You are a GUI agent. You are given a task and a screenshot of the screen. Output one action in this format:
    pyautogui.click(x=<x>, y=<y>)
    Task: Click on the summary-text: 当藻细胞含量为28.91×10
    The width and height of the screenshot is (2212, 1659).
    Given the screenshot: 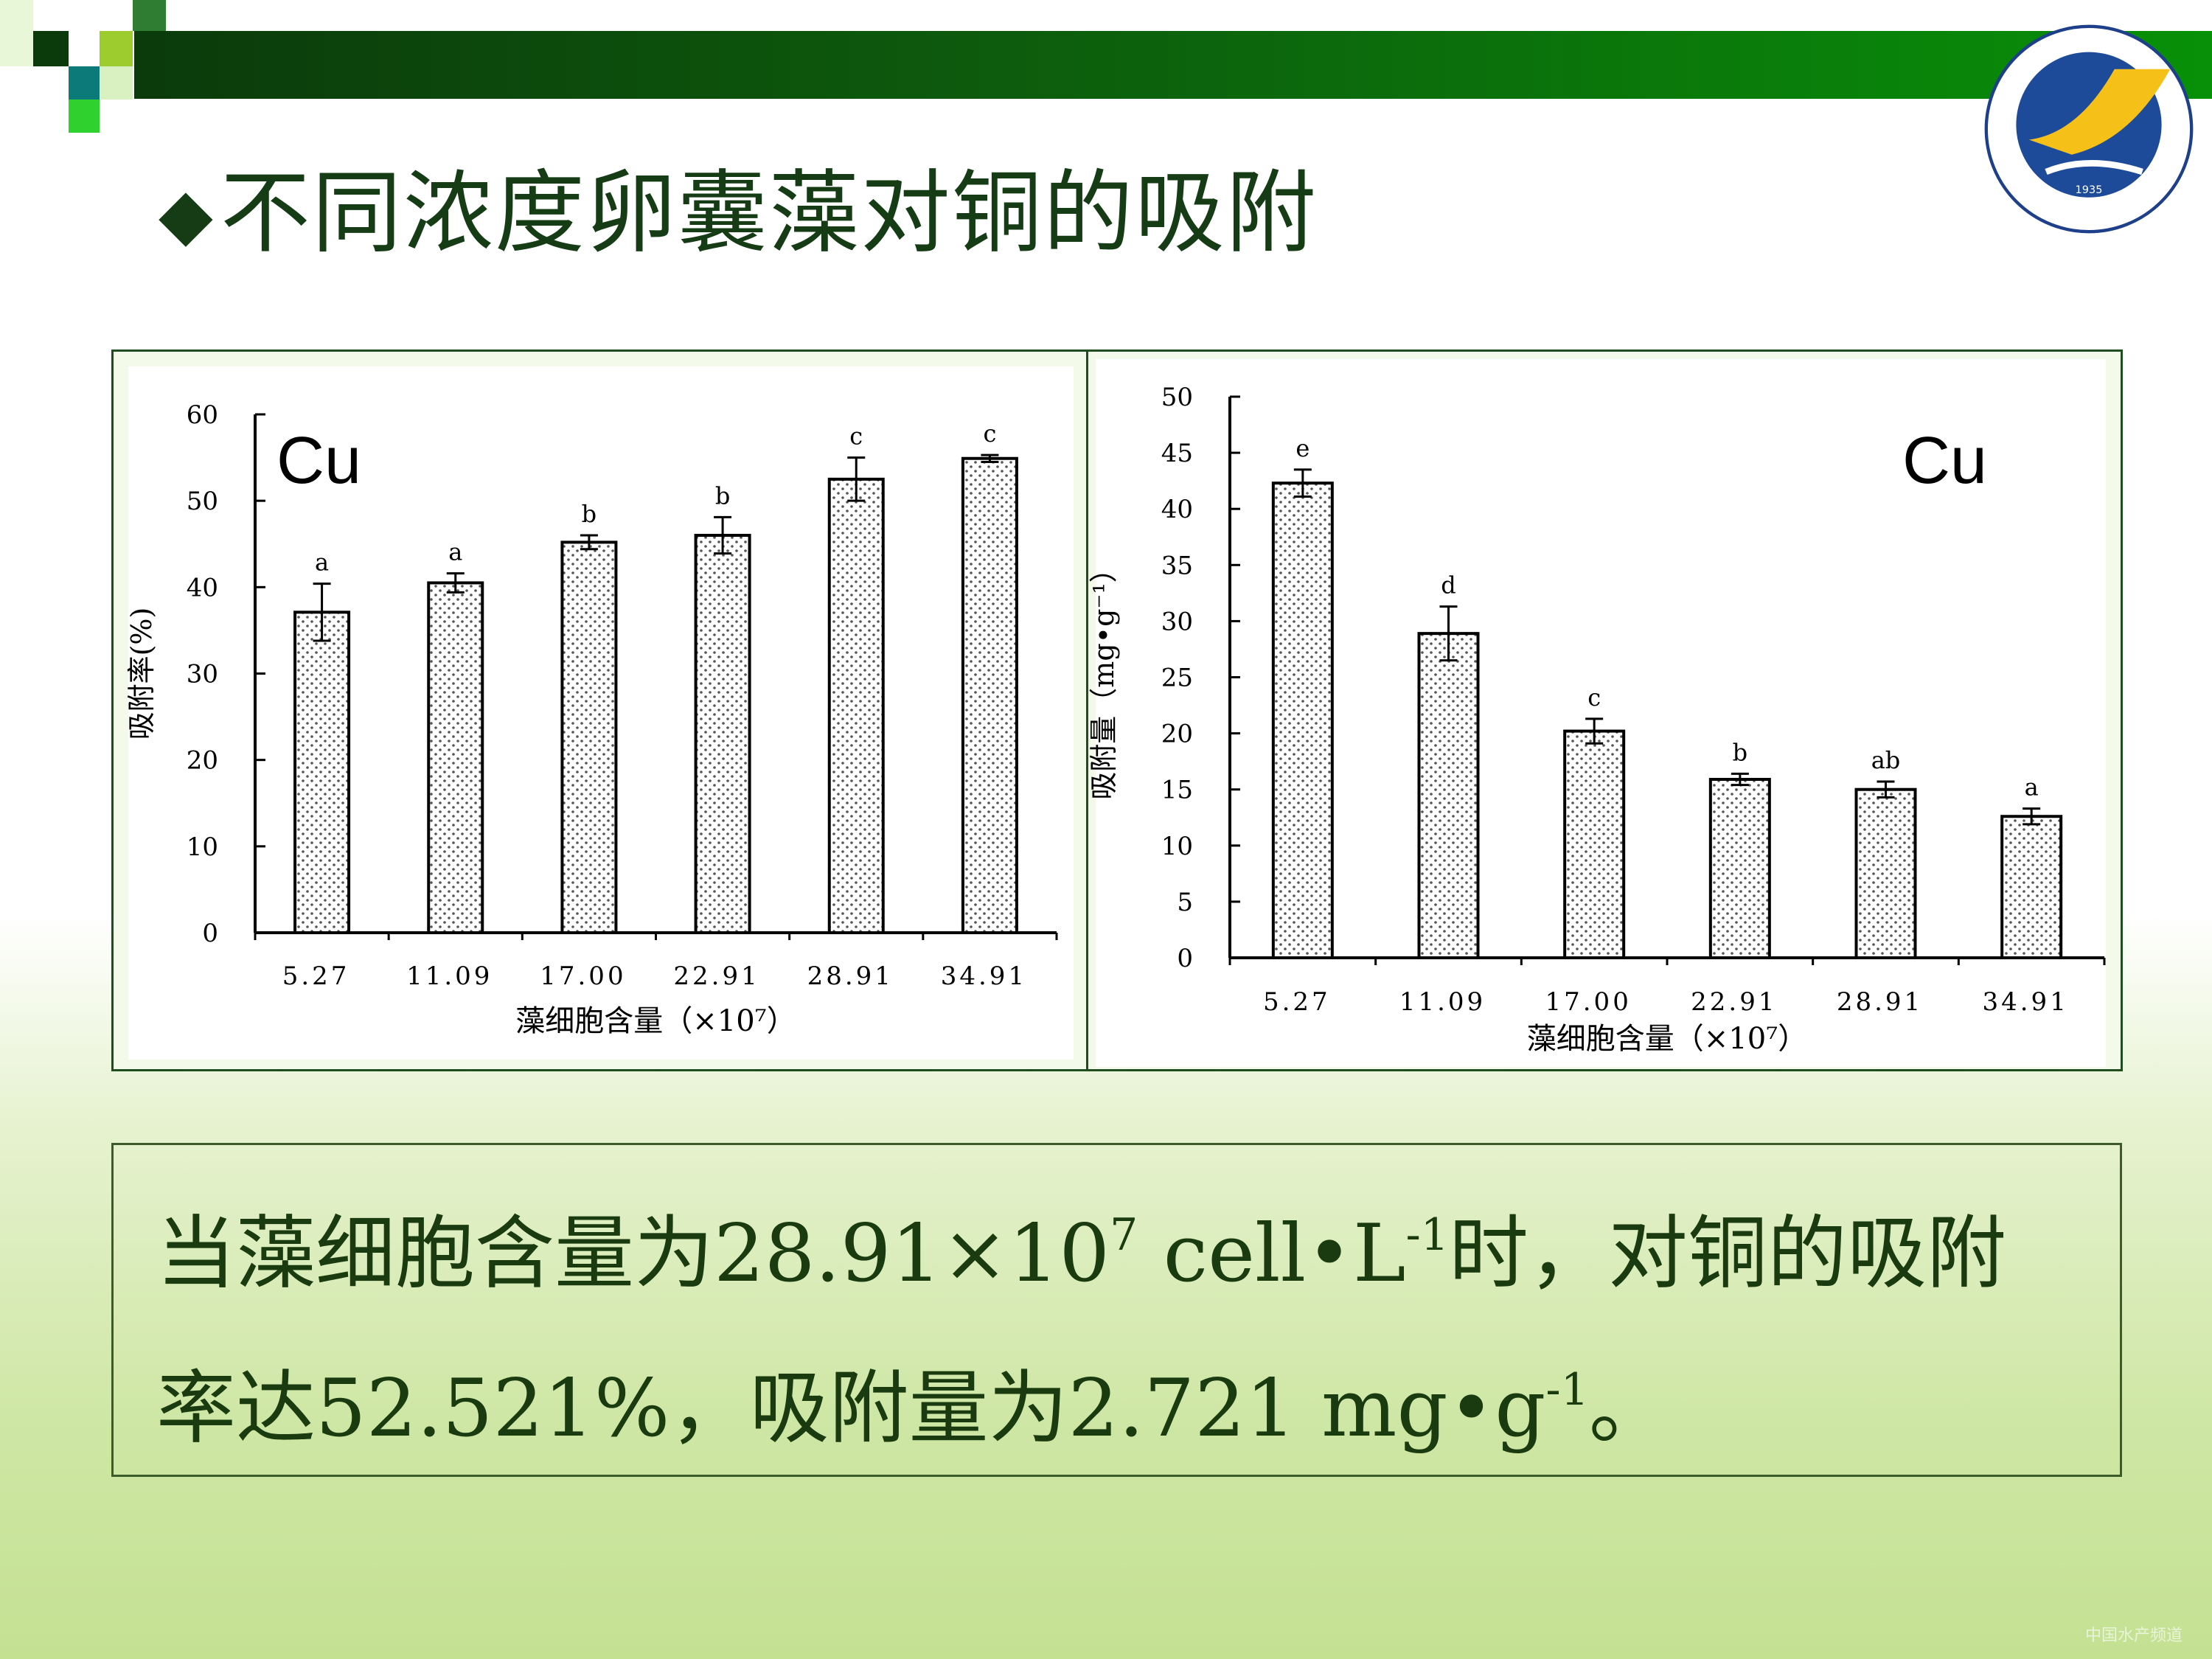 What is the action you would take?
    pyautogui.click(x=633, y=1254)
    